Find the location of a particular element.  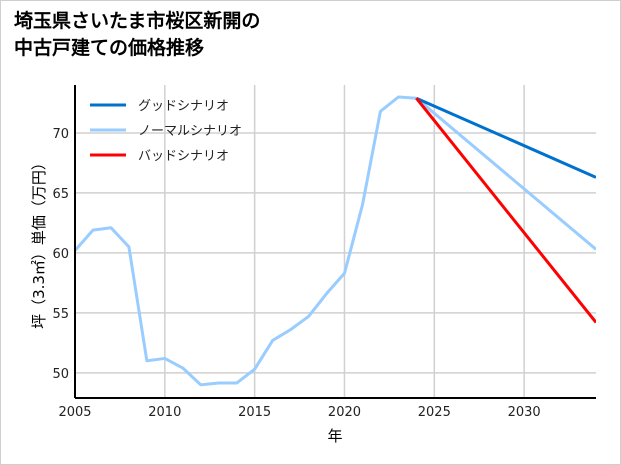

x-axis-label: 年 is located at coordinates (334, 436).